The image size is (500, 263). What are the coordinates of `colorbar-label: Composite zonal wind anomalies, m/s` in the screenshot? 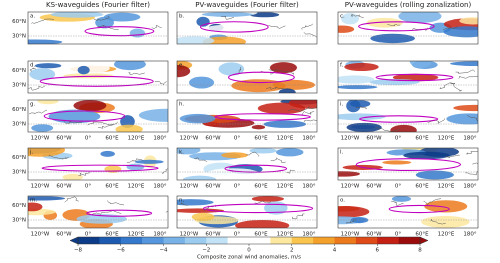 It's located at (249, 258).